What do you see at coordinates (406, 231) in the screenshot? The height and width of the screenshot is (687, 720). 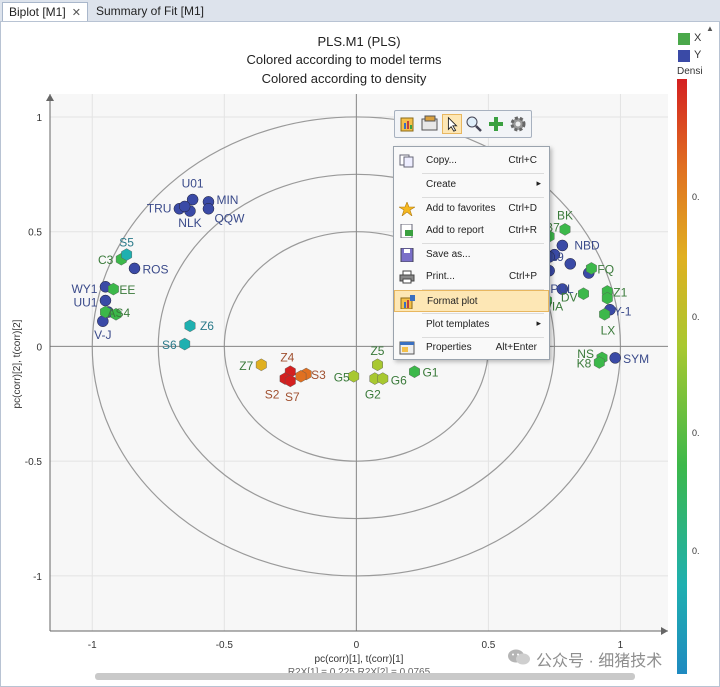 I see `report-icon` at bounding box center [406, 231].